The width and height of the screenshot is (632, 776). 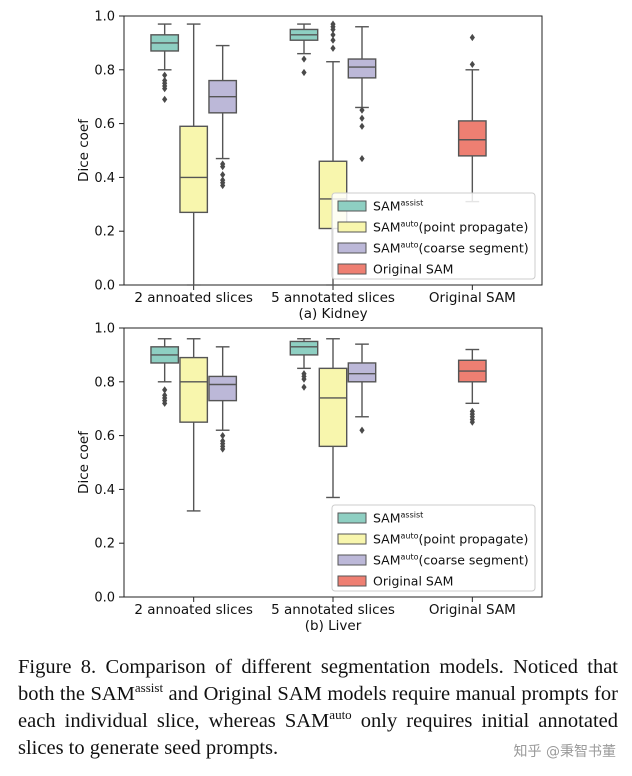 I want to click on legend-label: Original SAM, so click(x=413, y=269).